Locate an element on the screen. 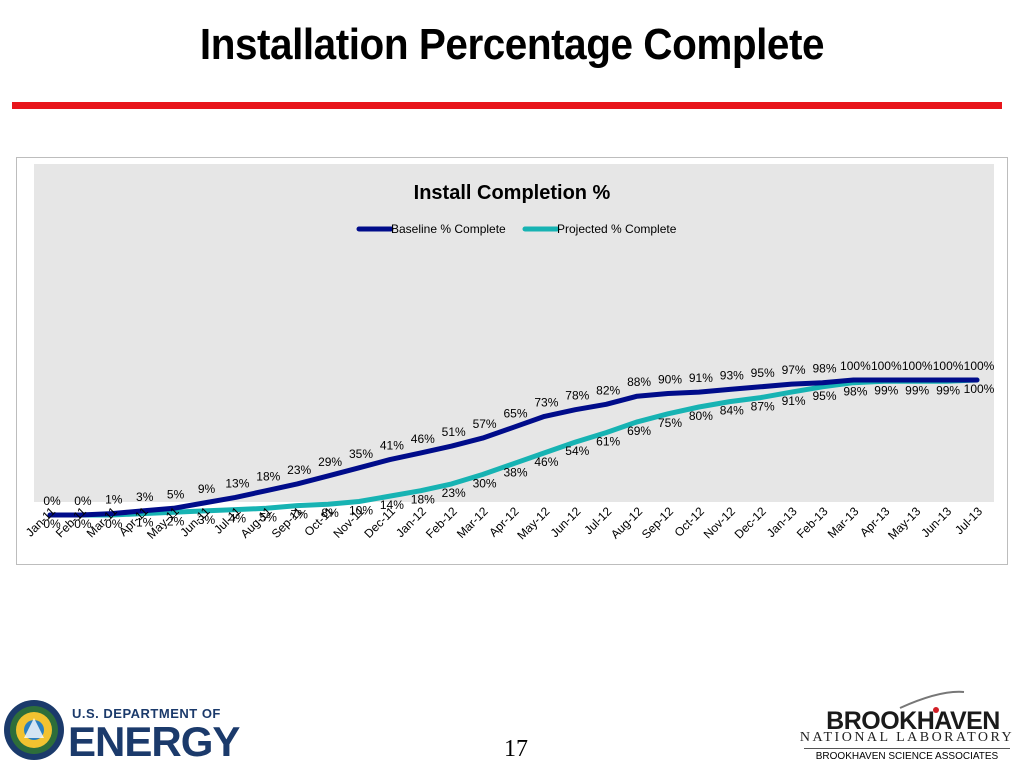  data-label-baseline: 90% is located at coordinates (670, 380).